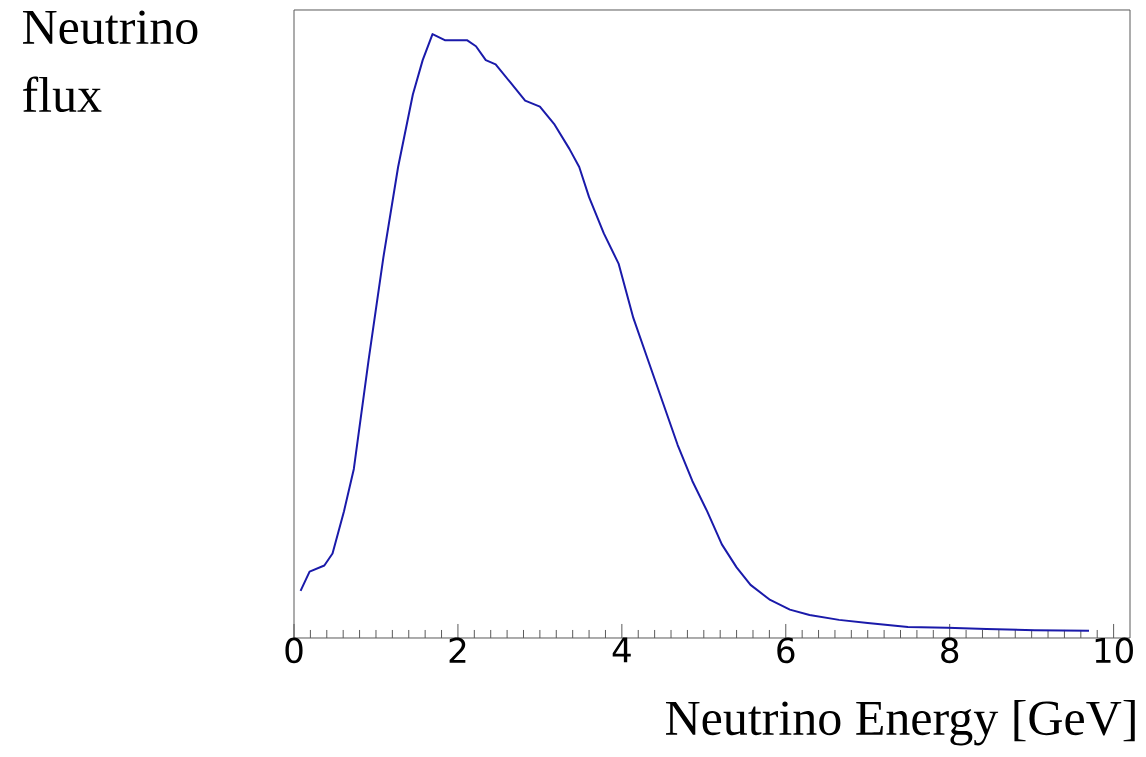 The height and width of the screenshot is (757, 1146). What do you see at coordinates (900, 722) in the screenshot?
I see `x-axis-title: Neutrino Energy [GeV]` at bounding box center [900, 722].